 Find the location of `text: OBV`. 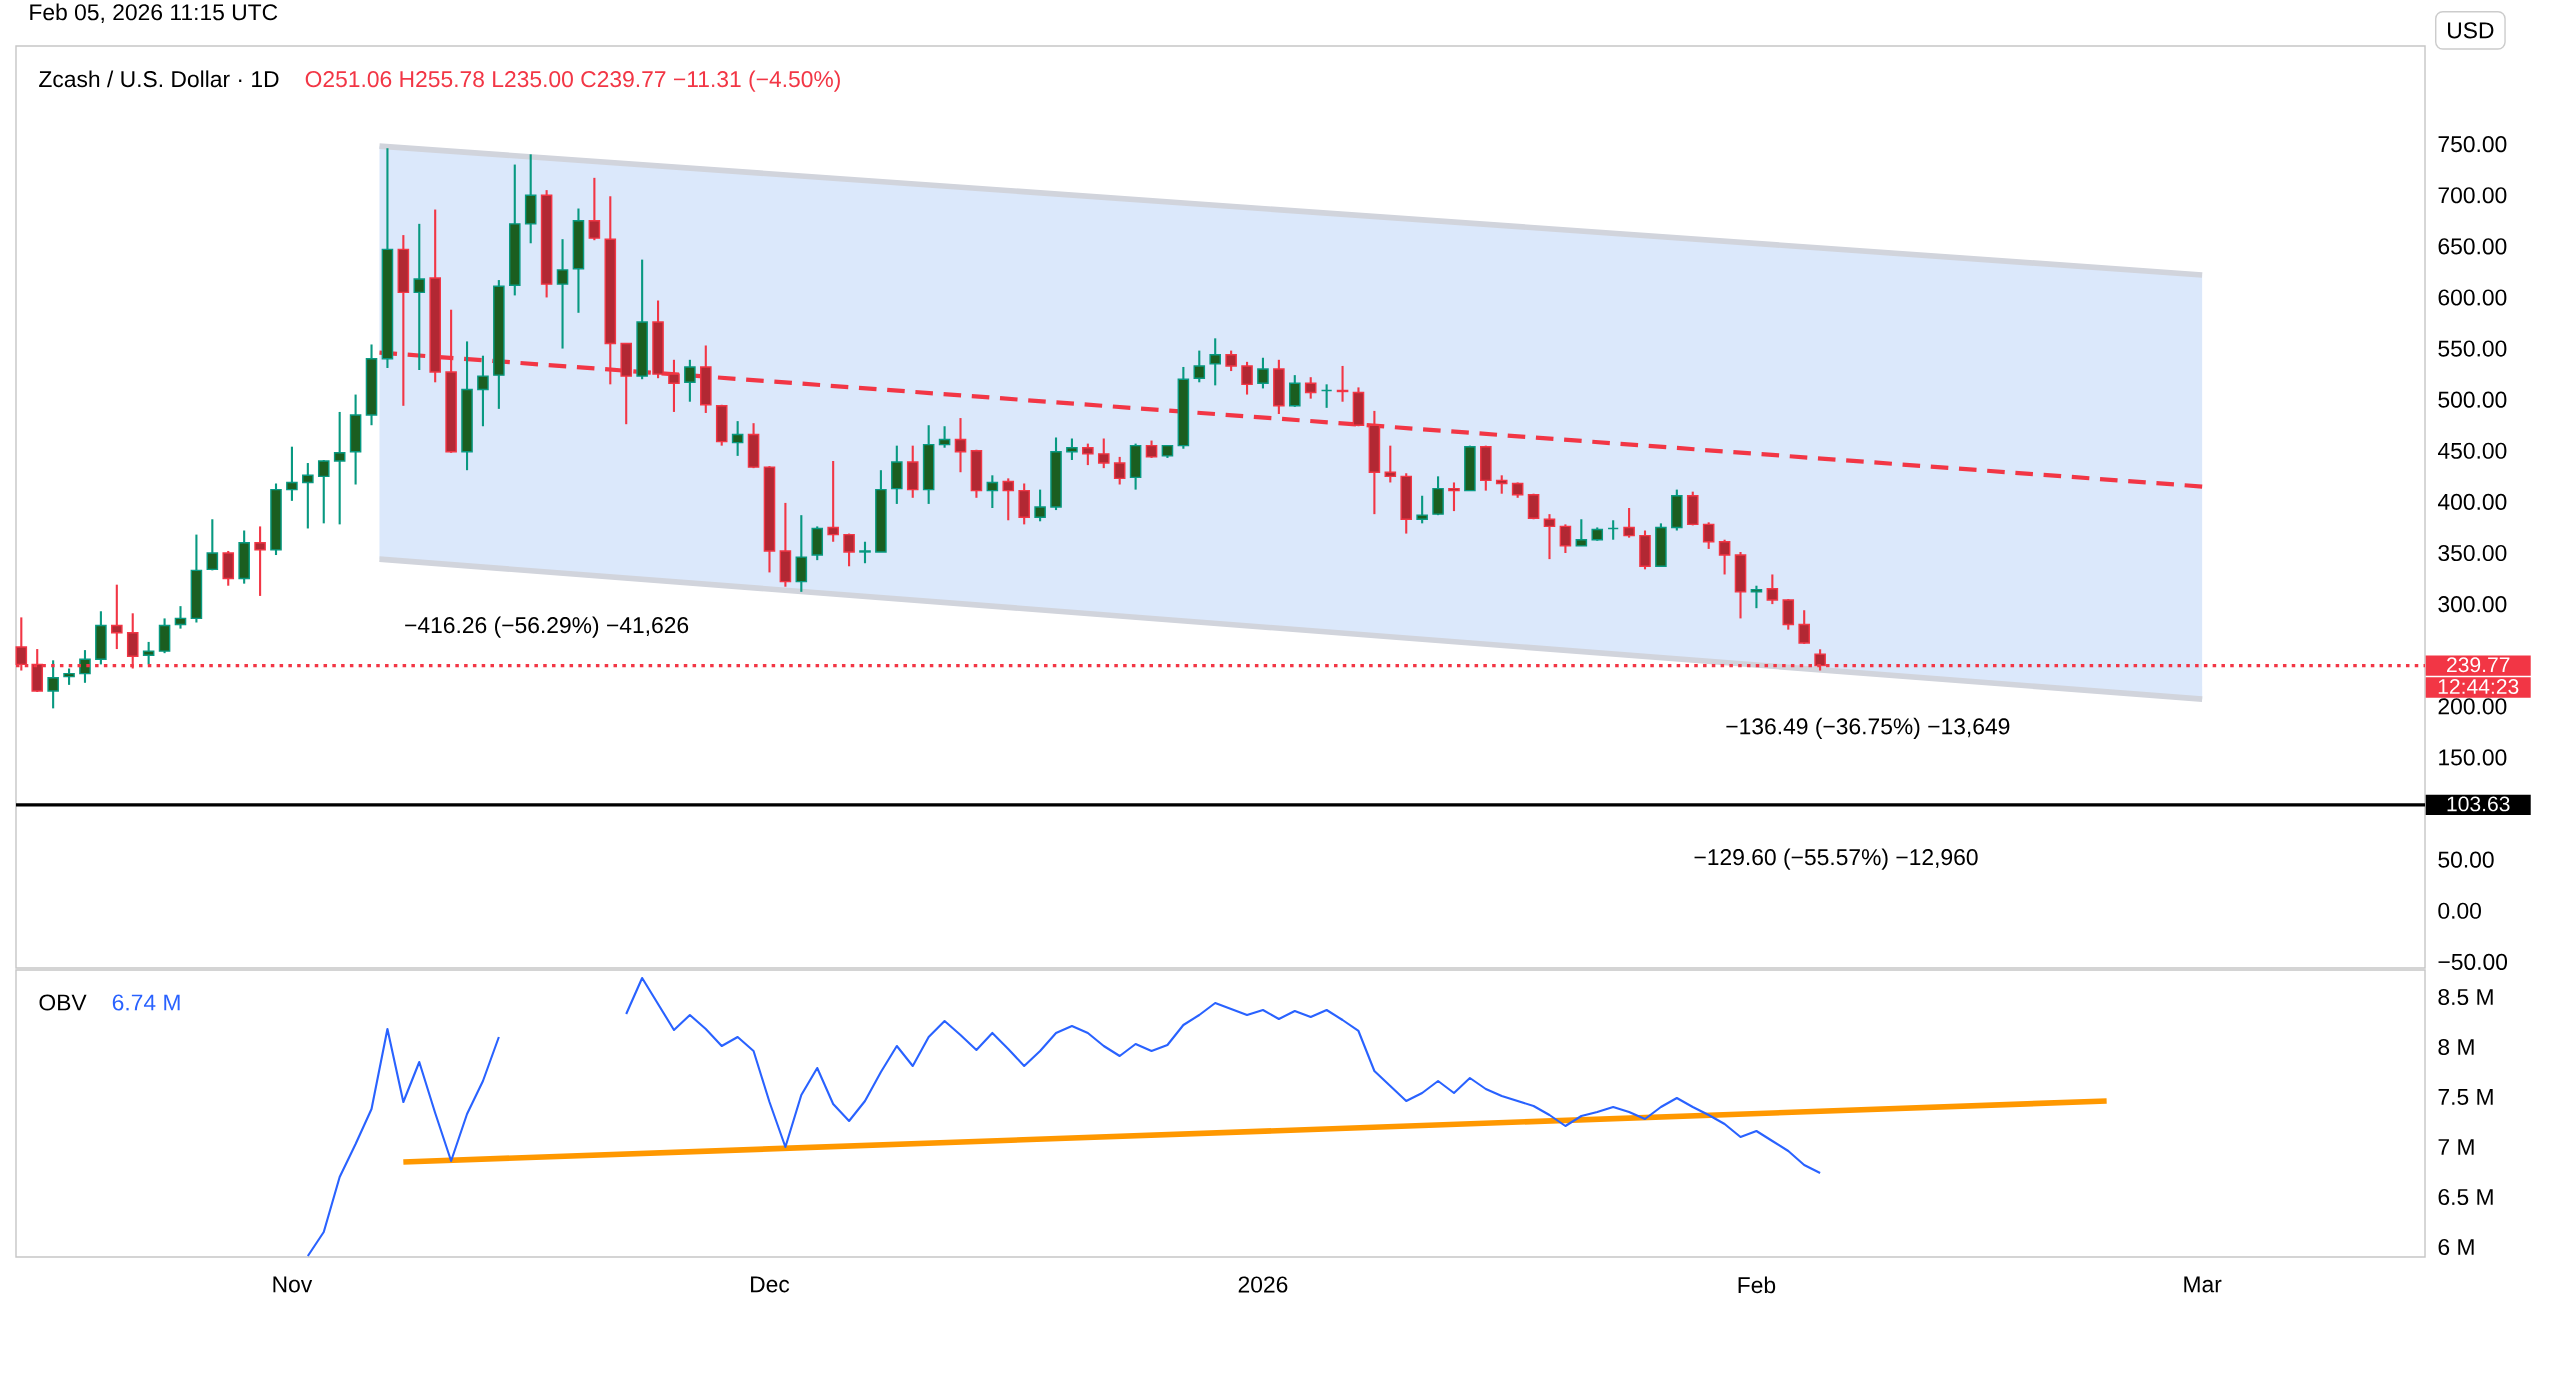

text: OBV is located at coordinates (63, 1002).